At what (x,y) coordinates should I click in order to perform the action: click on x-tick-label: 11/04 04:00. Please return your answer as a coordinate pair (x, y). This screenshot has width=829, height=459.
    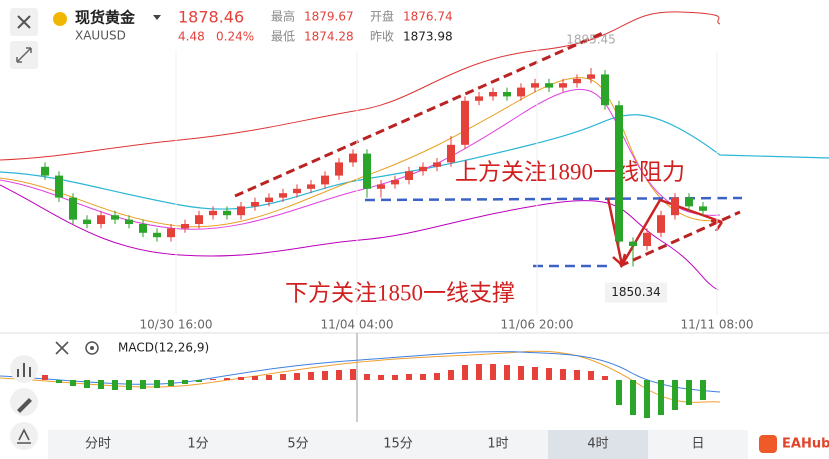
    Looking at the image, I should click on (357, 325).